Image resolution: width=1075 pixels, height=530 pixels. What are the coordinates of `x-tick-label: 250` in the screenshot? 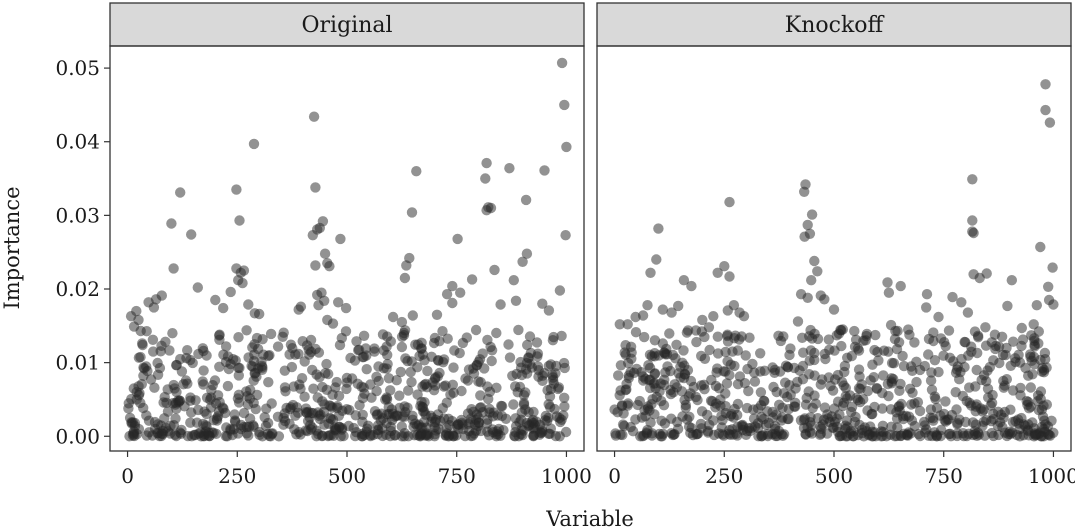 It's located at (237, 476).